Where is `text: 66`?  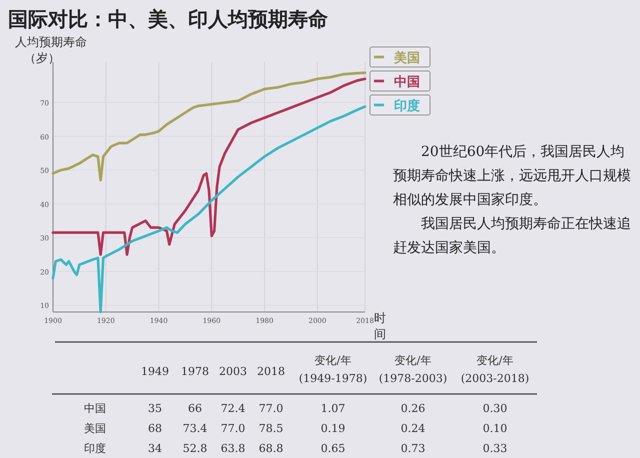 text: 66 is located at coordinates (195, 408).